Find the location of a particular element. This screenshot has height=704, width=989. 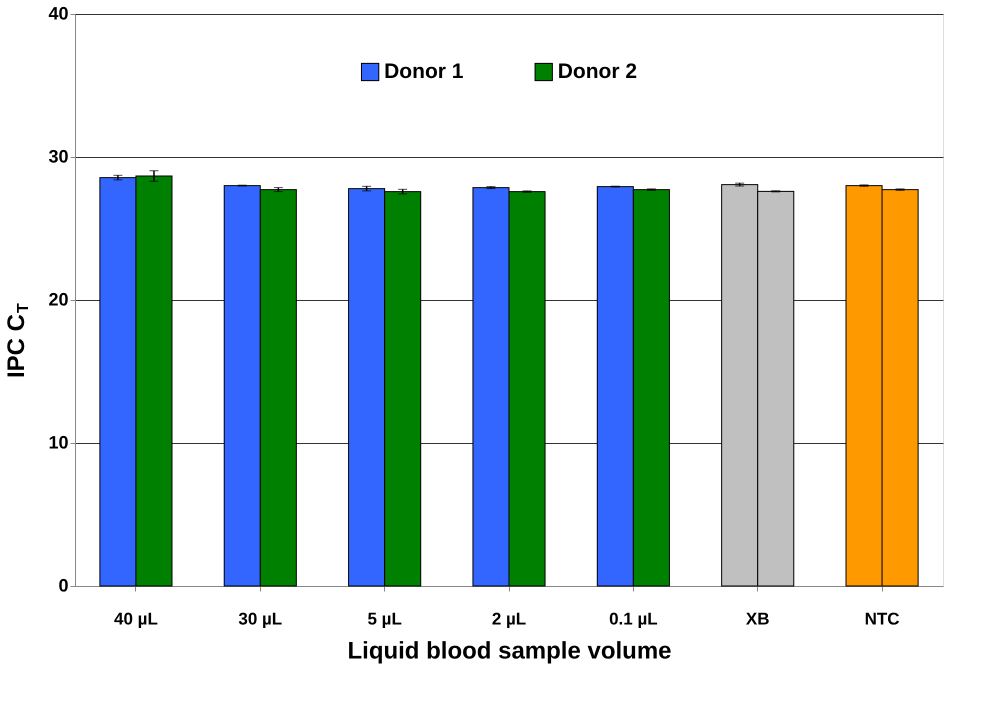

legend-label: Donor 1 is located at coordinates (424, 71).